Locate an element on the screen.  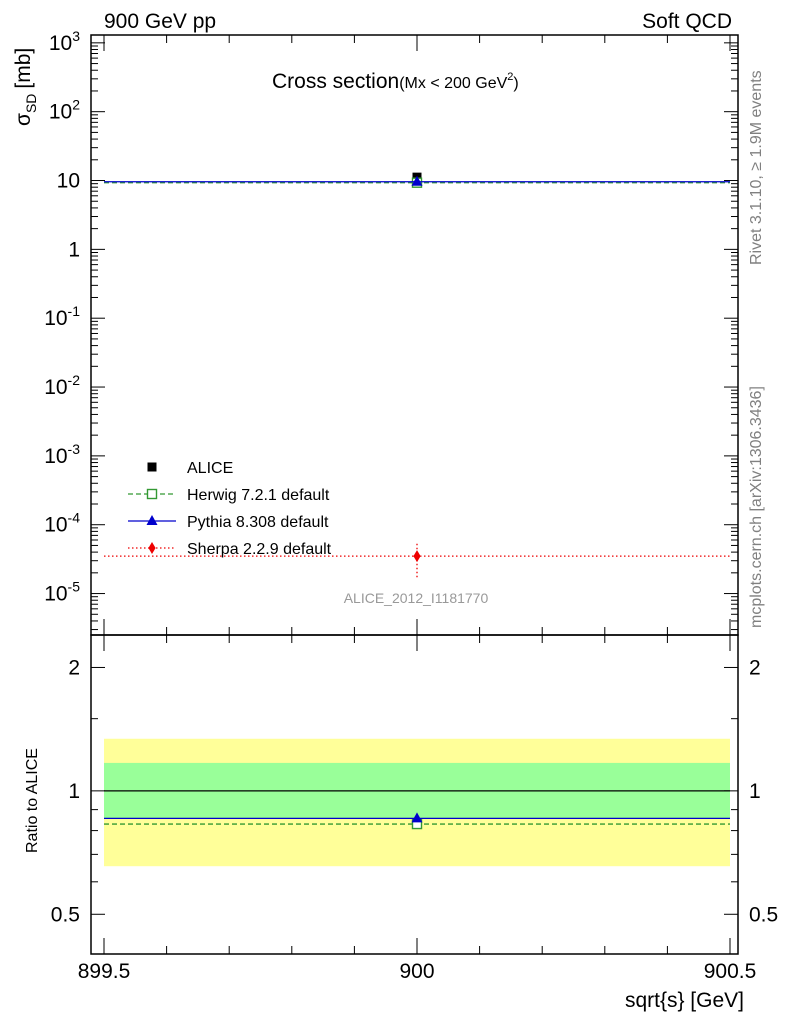
main-y-tick-label: 10⁻⁵ is located at coordinates (62, 592).